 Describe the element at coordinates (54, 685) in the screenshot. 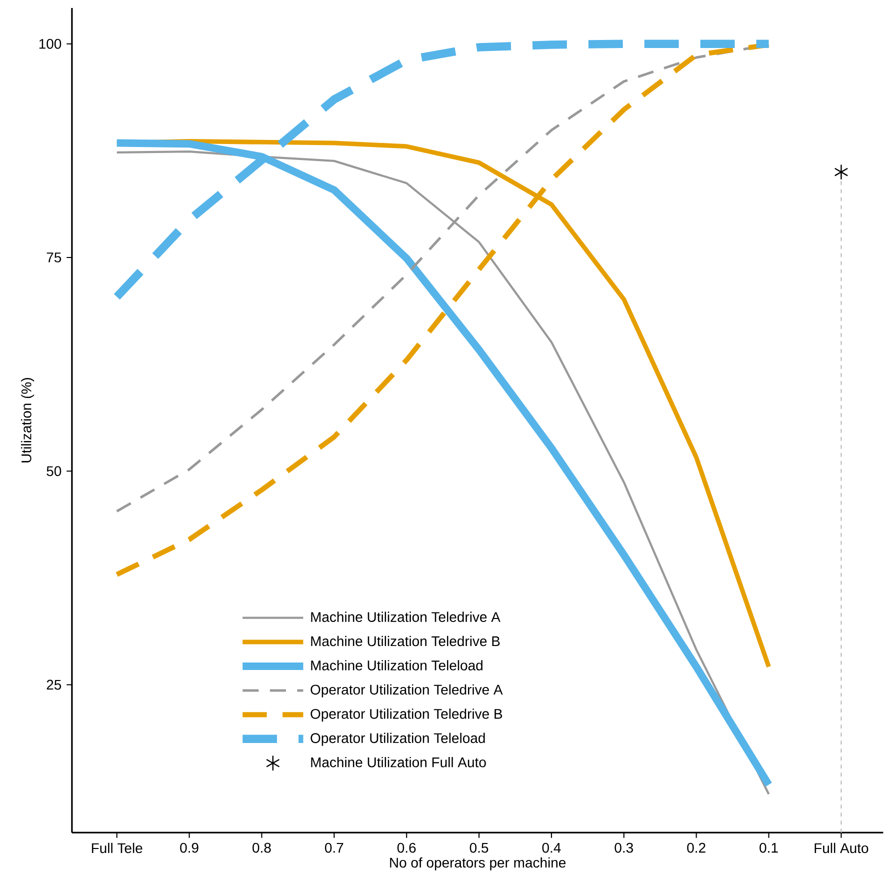

I see `y-tick-label: 25` at that location.